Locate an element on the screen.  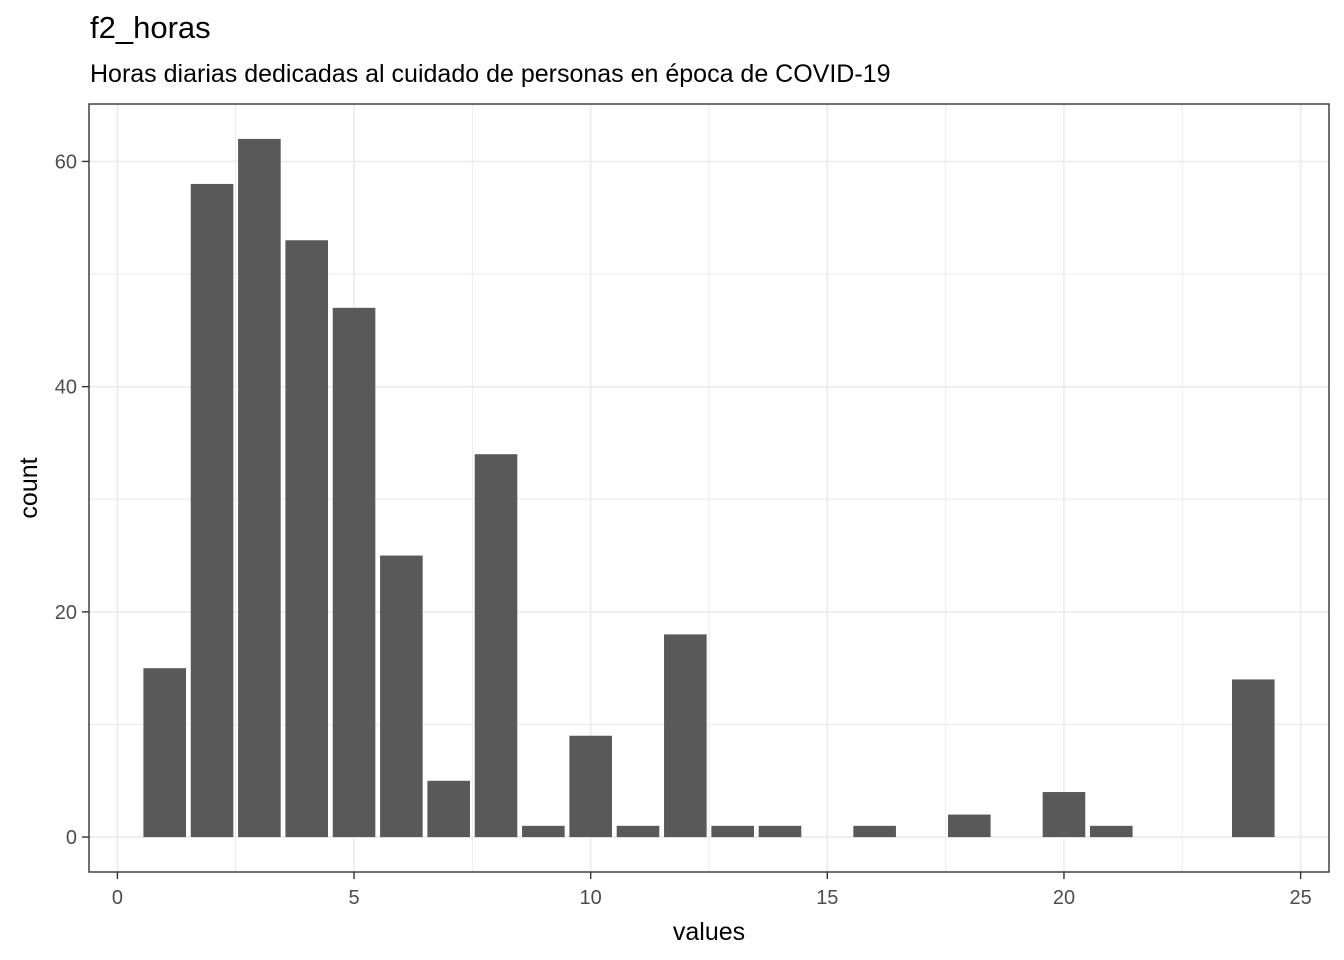
chart-title: f2_horas is located at coordinates (150, 27).